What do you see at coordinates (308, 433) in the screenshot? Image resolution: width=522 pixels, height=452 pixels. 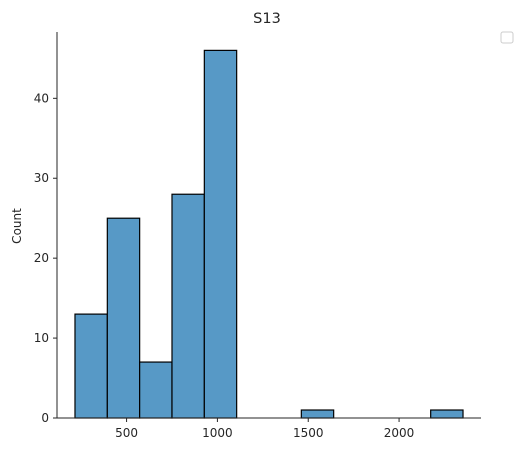 I see `x-tick-label-1500: 1500` at bounding box center [308, 433].